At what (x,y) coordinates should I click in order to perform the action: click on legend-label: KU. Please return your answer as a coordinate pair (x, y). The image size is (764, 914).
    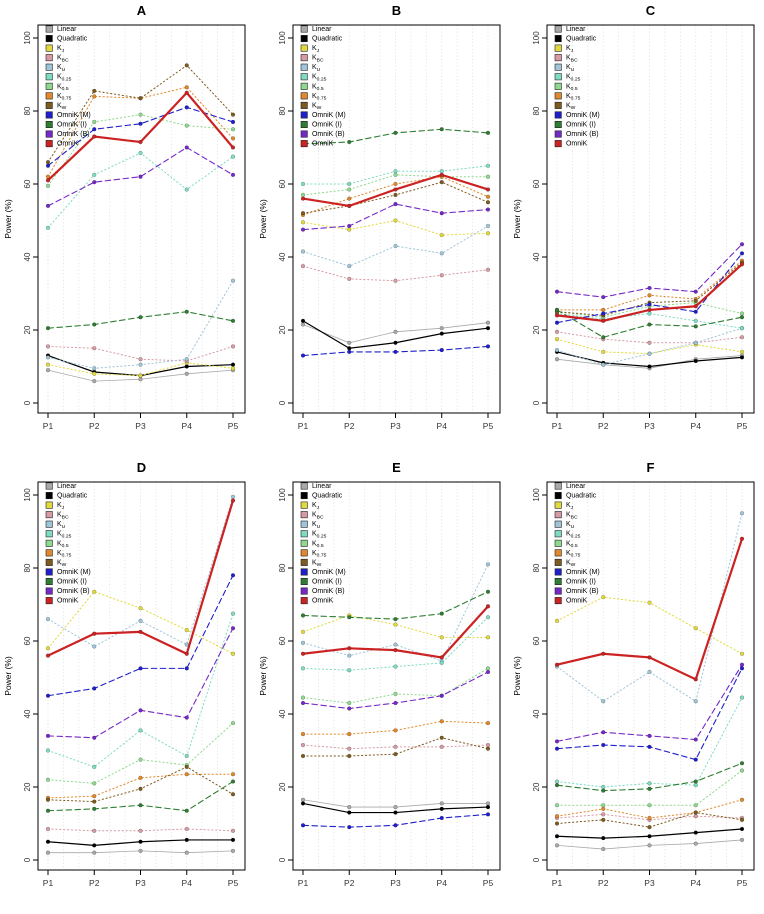
    Looking at the image, I should click on (570, 525).